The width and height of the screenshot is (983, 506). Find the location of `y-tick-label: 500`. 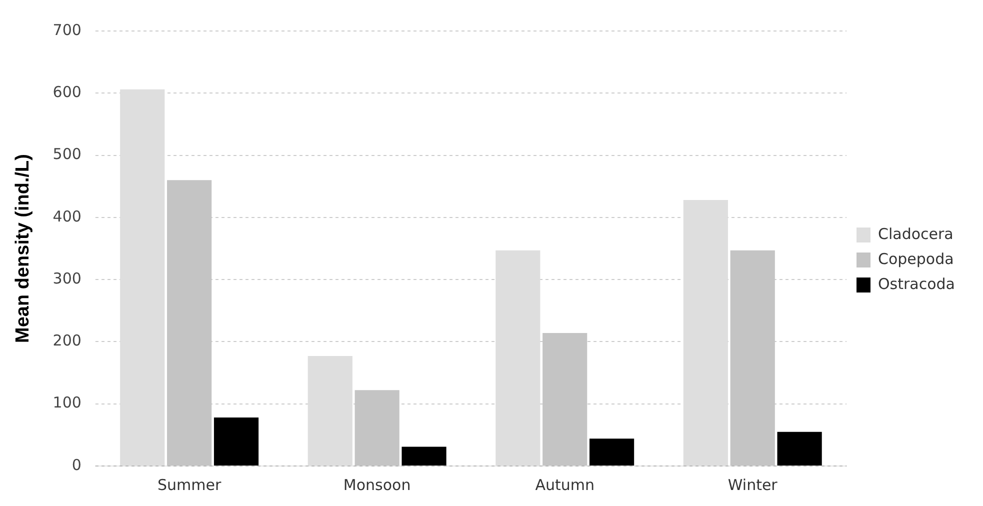

y-tick-label: 500 is located at coordinates (67, 154).